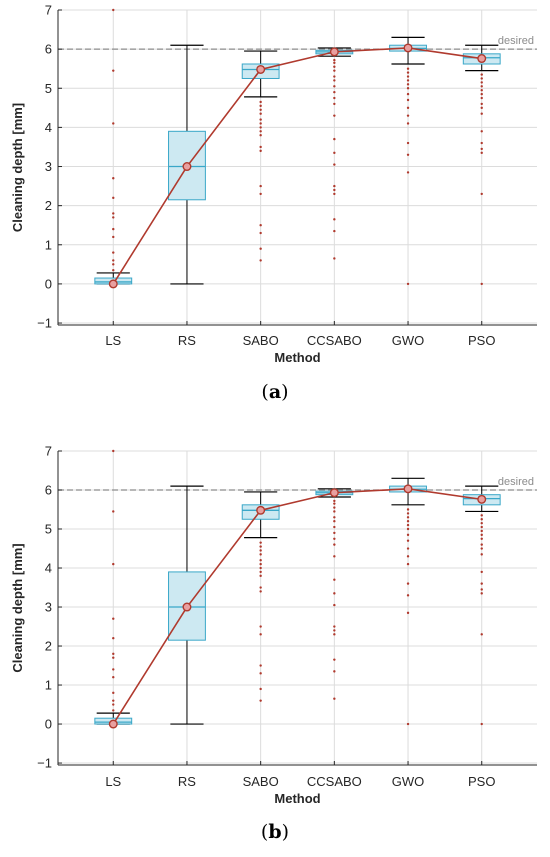 The height and width of the screenshot is (857, 550). I want to click on x-tick-label: SABO, so click(261, 781).